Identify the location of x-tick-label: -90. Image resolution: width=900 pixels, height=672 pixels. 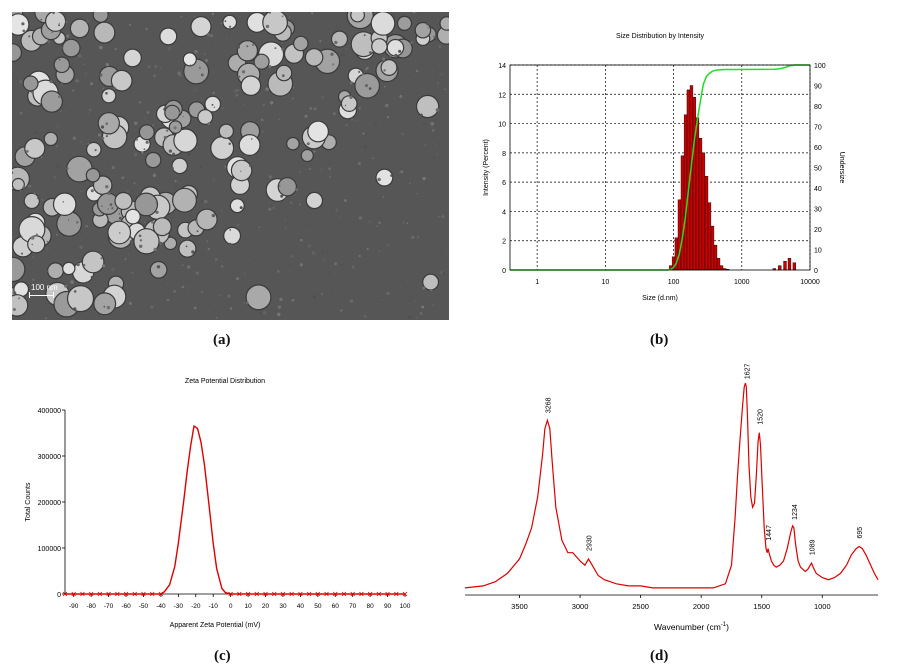
(74, 606).